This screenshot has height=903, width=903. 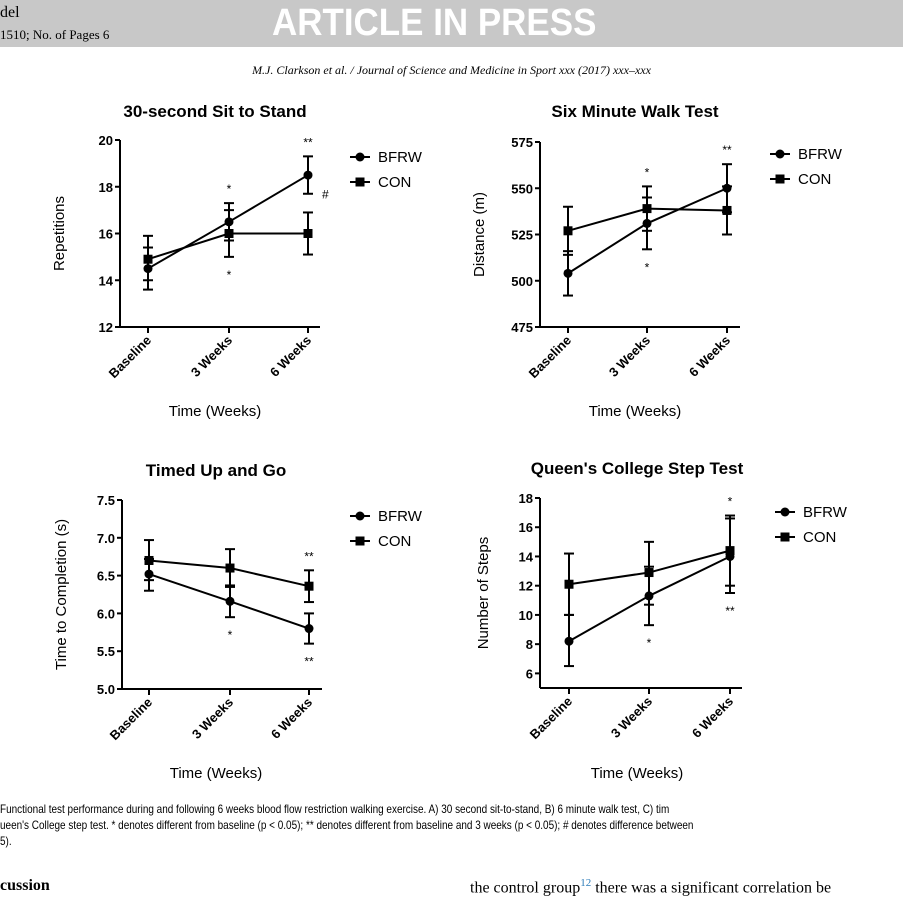 I want to click on series-bfrw, so click(x=229, y=601).